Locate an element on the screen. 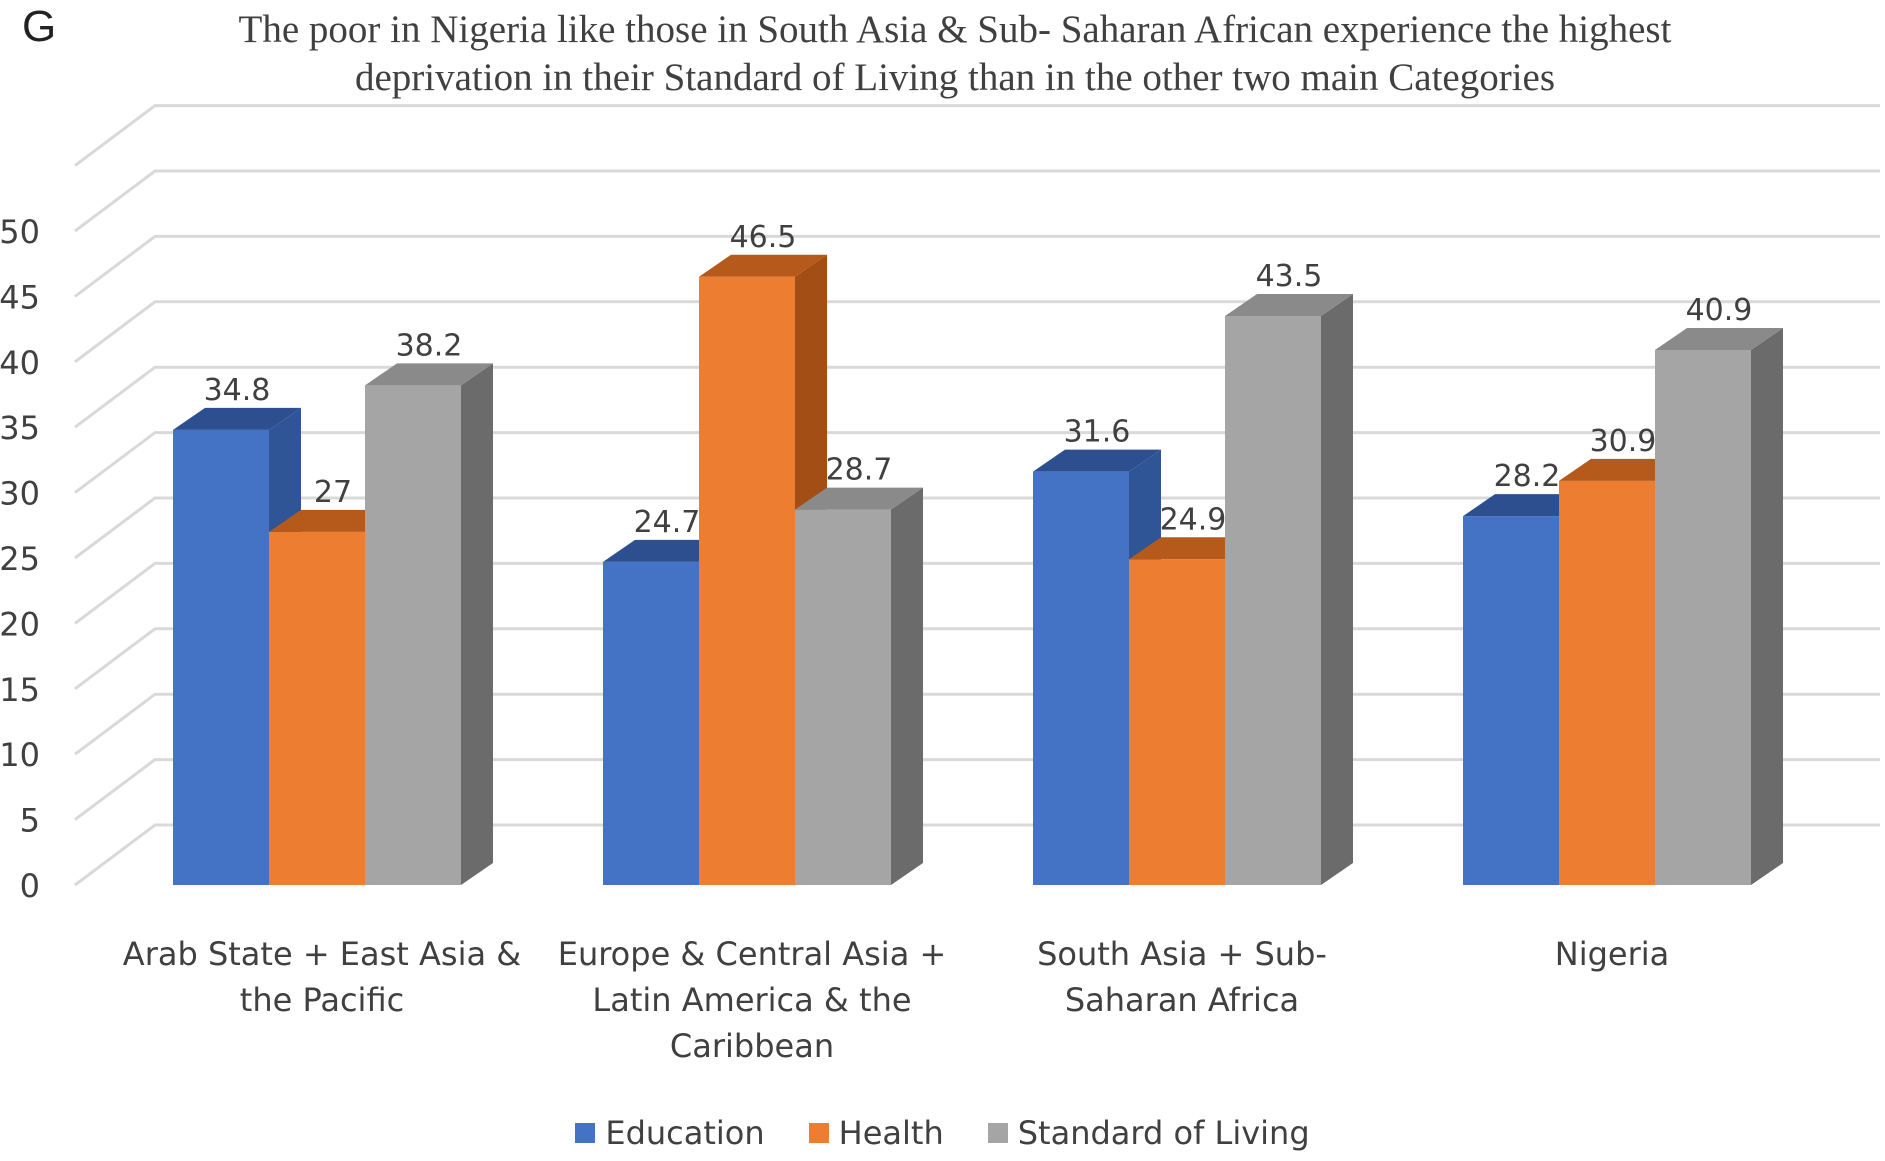 The width and height of the screenshot is (1885, 1161). y-tick-label: 40 is located at coordinates (20, 363).